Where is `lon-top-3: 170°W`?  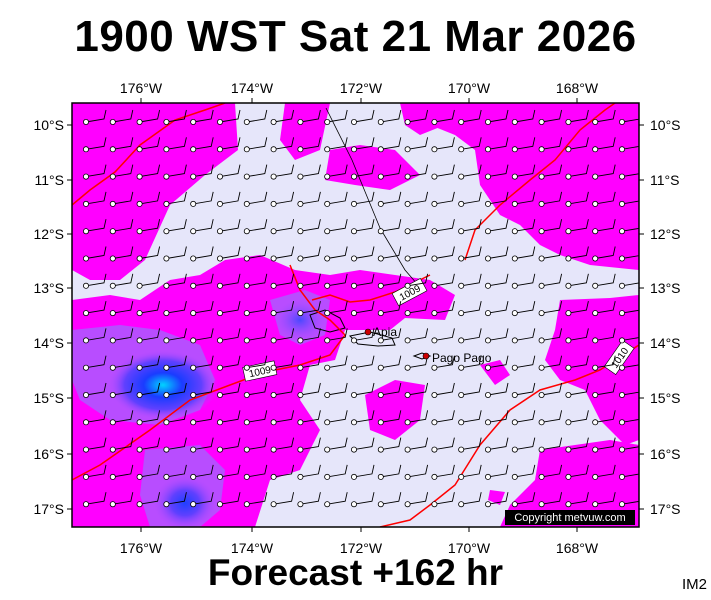 lon-top-3: 170°W is located at coordinates (469, 88).